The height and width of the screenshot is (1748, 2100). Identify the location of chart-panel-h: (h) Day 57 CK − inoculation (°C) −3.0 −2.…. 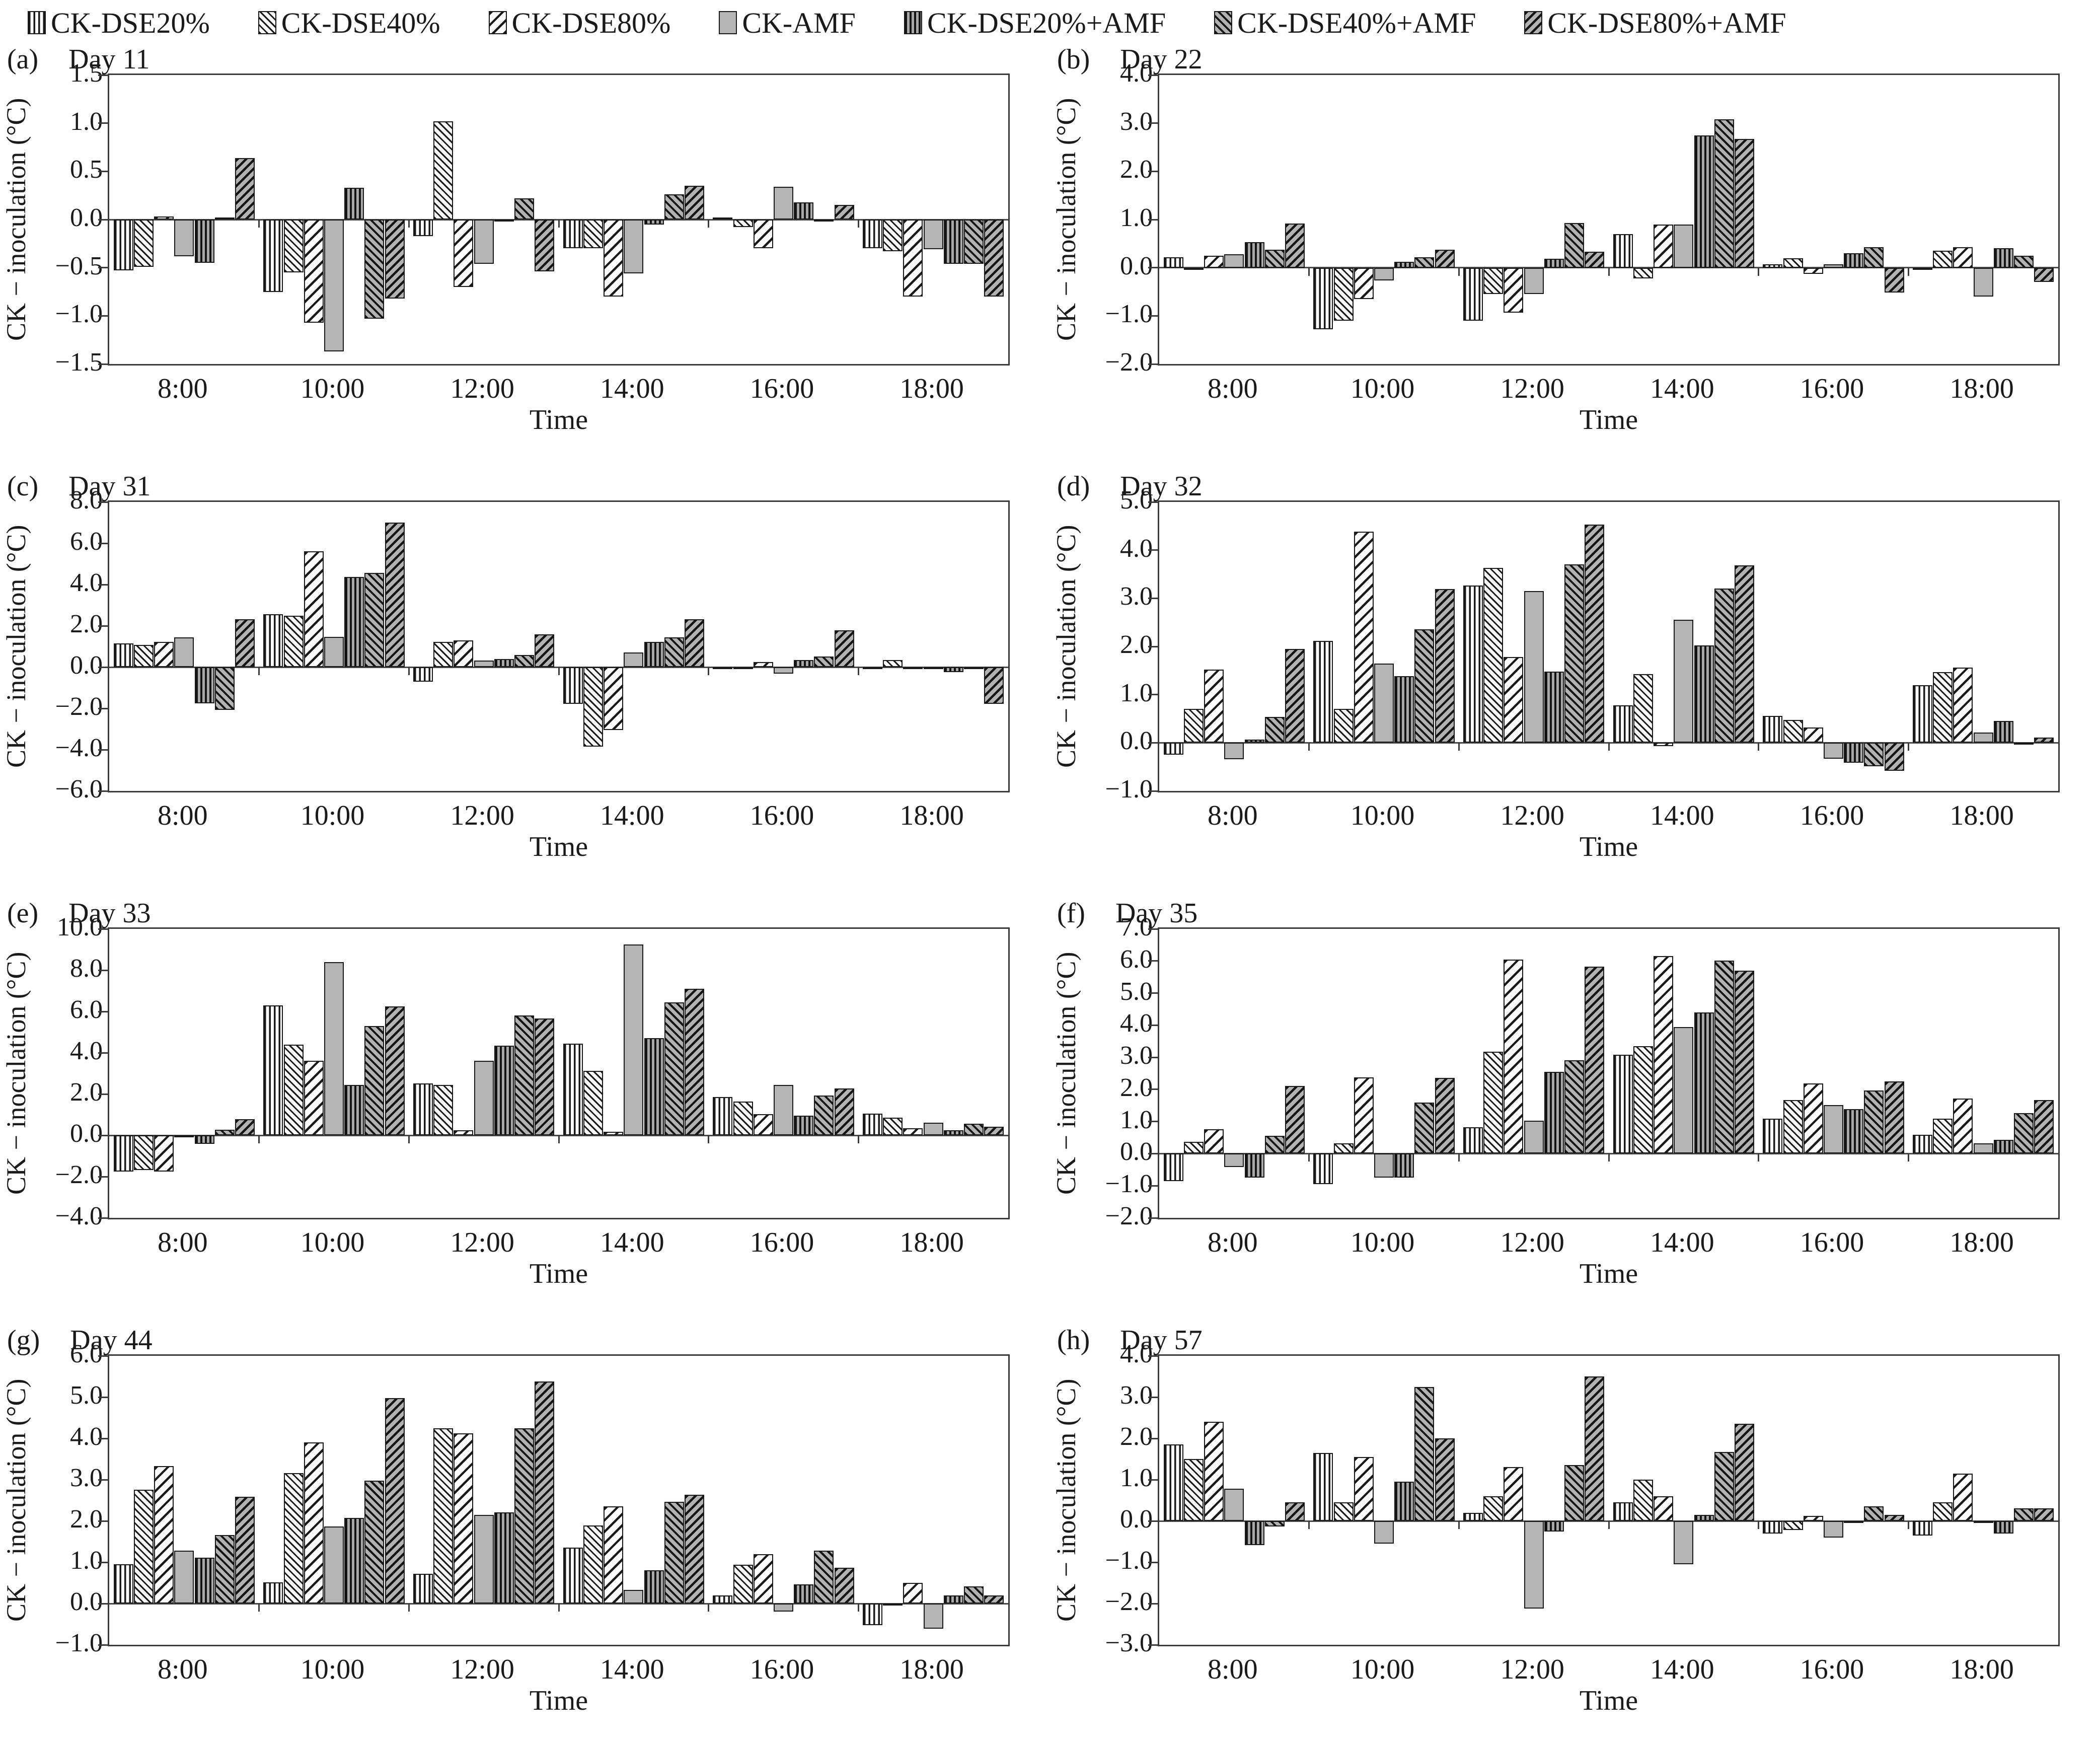
(1575, 1534).